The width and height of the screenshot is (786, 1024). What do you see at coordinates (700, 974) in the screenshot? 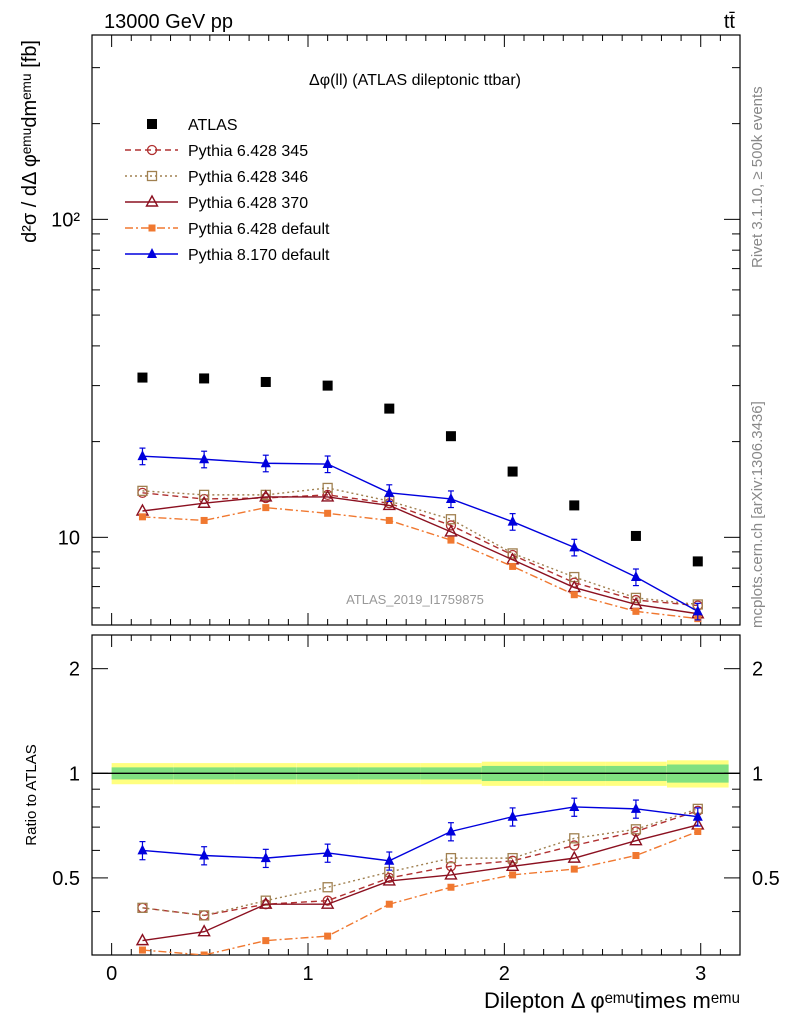
I see `x-tick-label: 3` at bounding box center [700, 974].